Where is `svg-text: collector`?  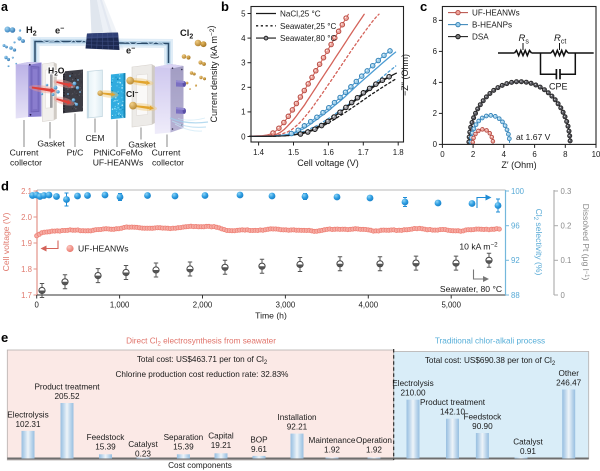
svg-text: collector is located at coordinates (26, 163).